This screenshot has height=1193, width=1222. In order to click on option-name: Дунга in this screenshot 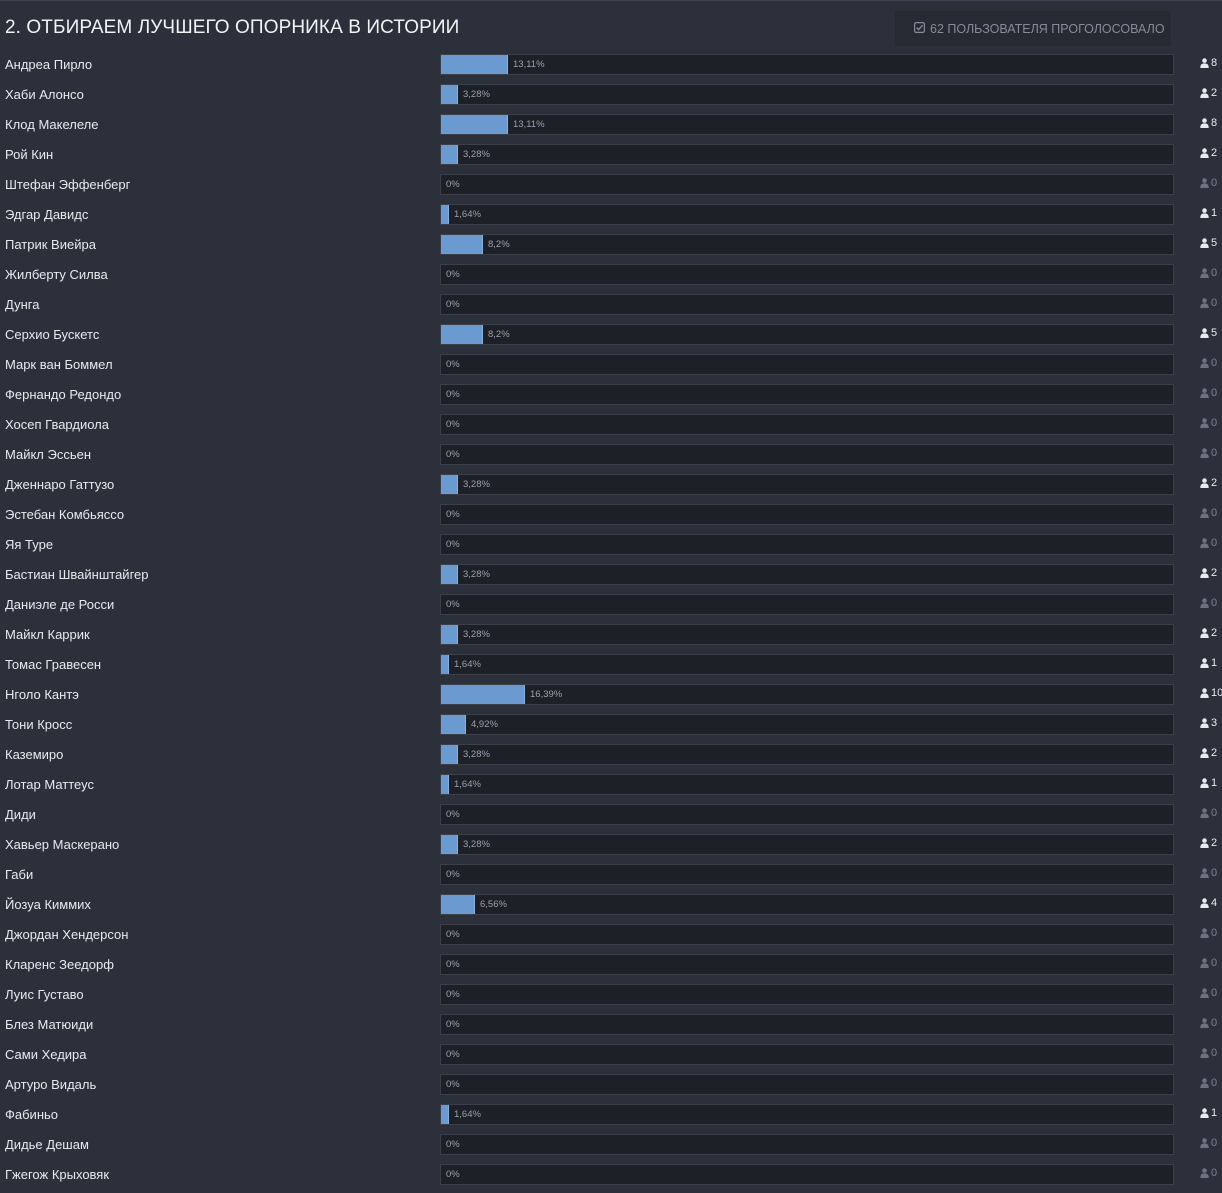, I will do `click(22, 304)`.